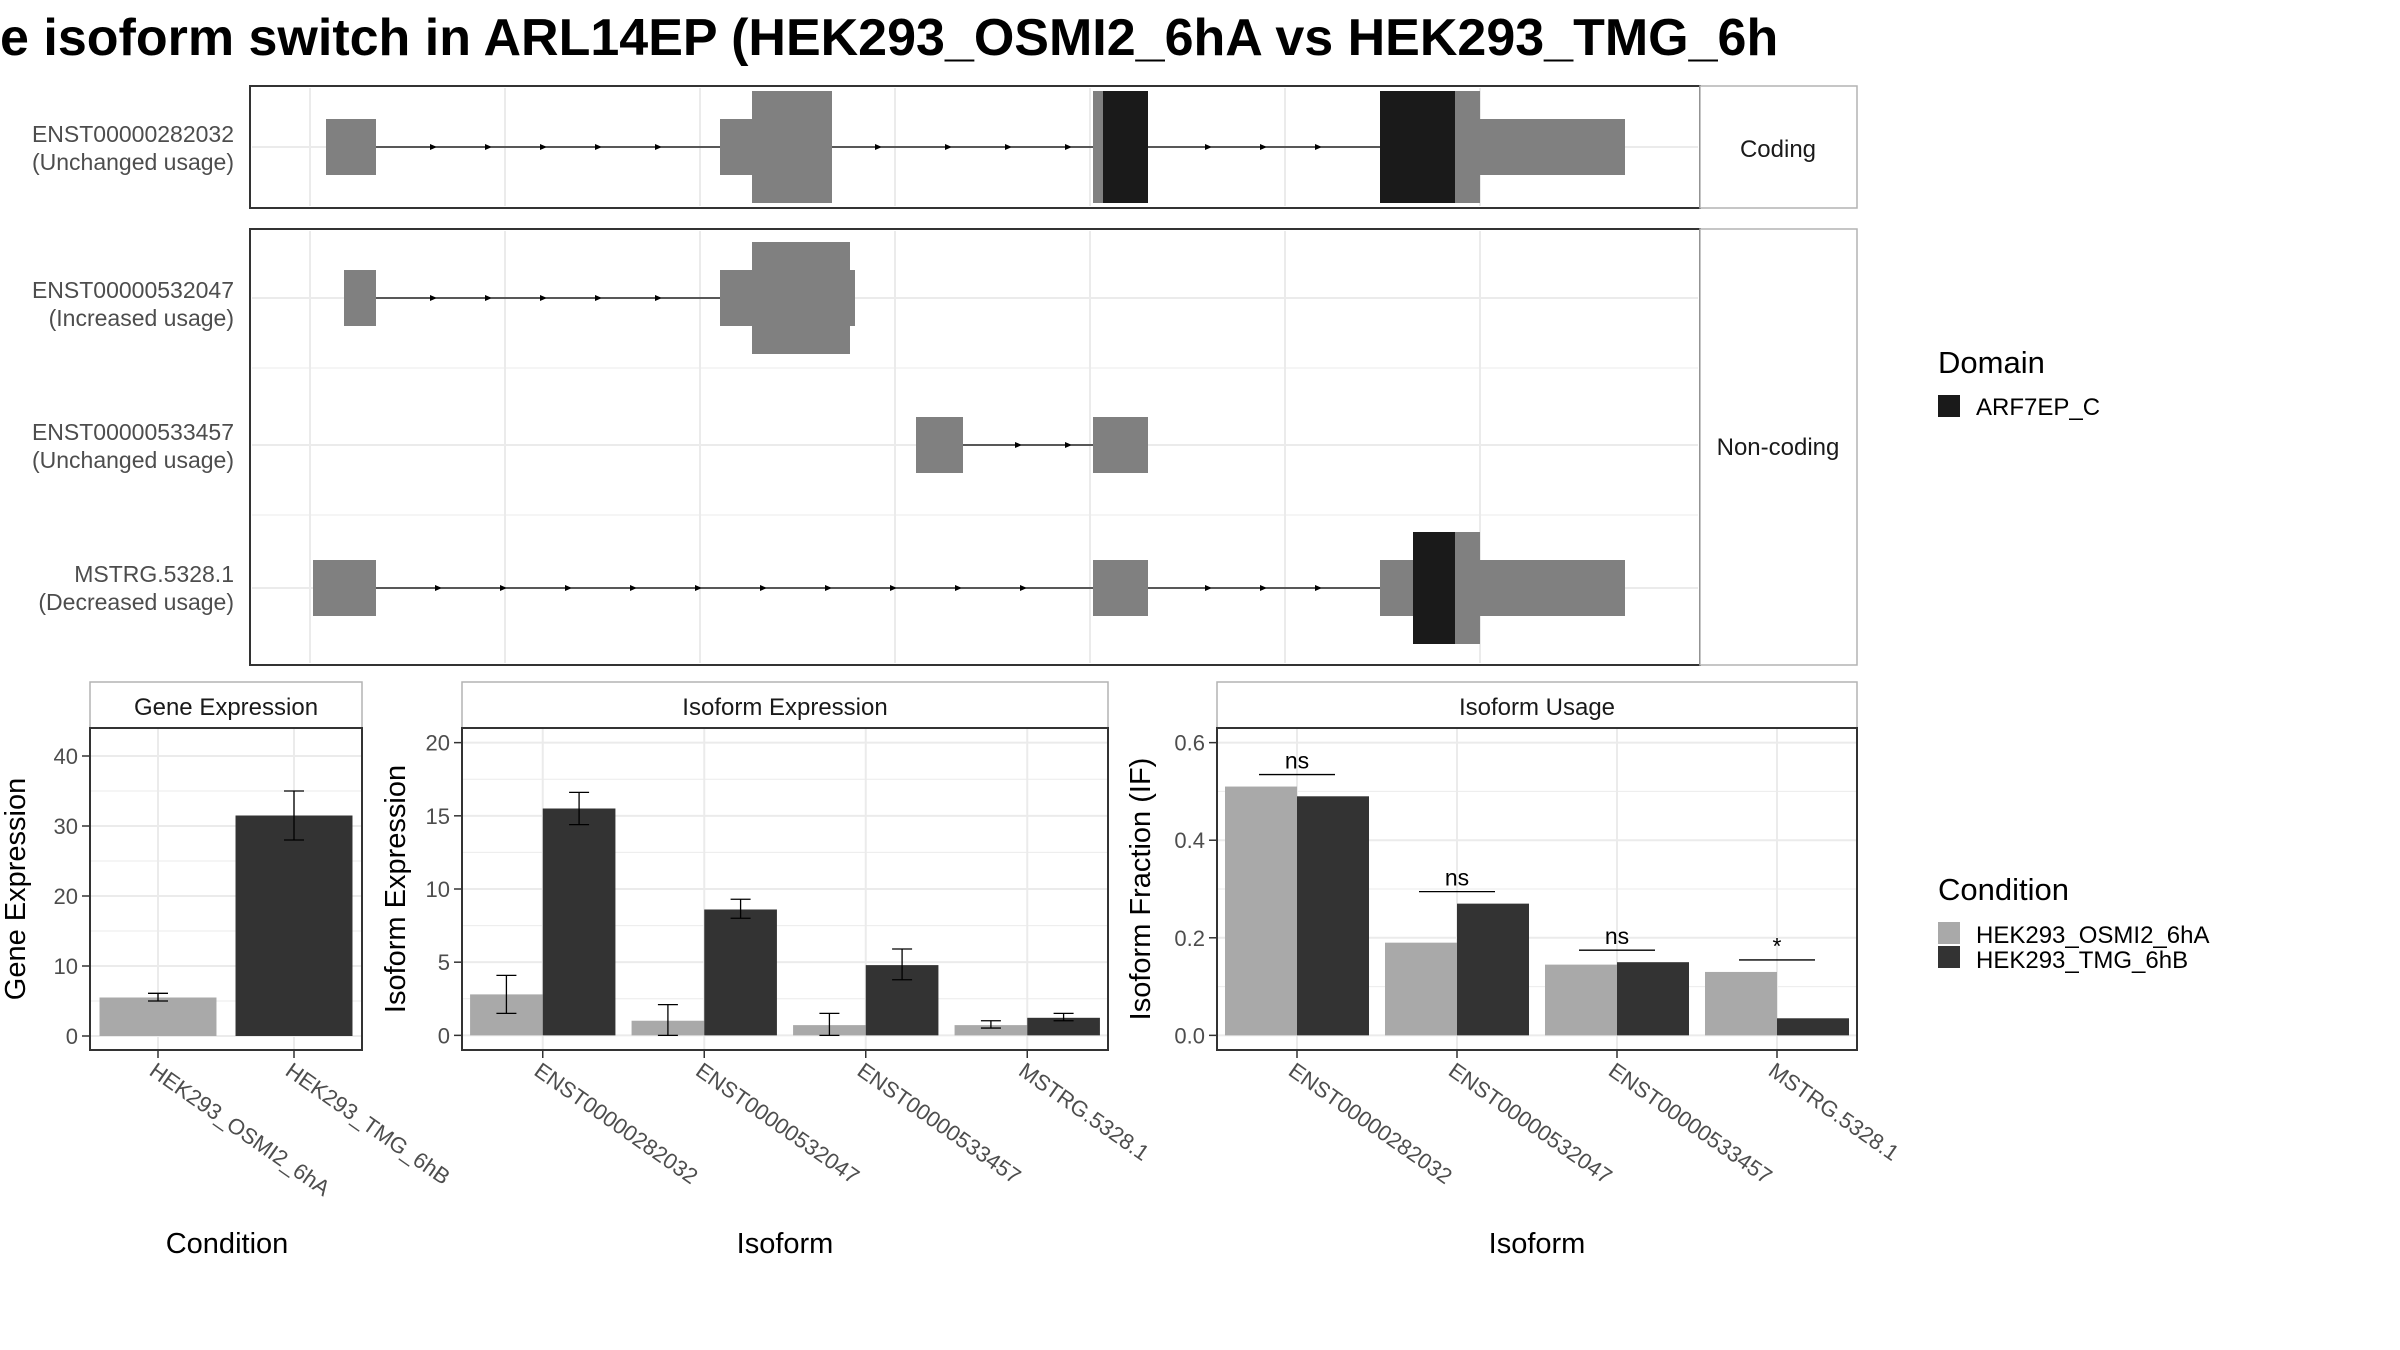 The width and height of the screenshot is (2400, 1350). Describe the element at coordinates (2038, 407) in the screenshot. I see `domain-legend-label: ARF7EP_C` at that location.